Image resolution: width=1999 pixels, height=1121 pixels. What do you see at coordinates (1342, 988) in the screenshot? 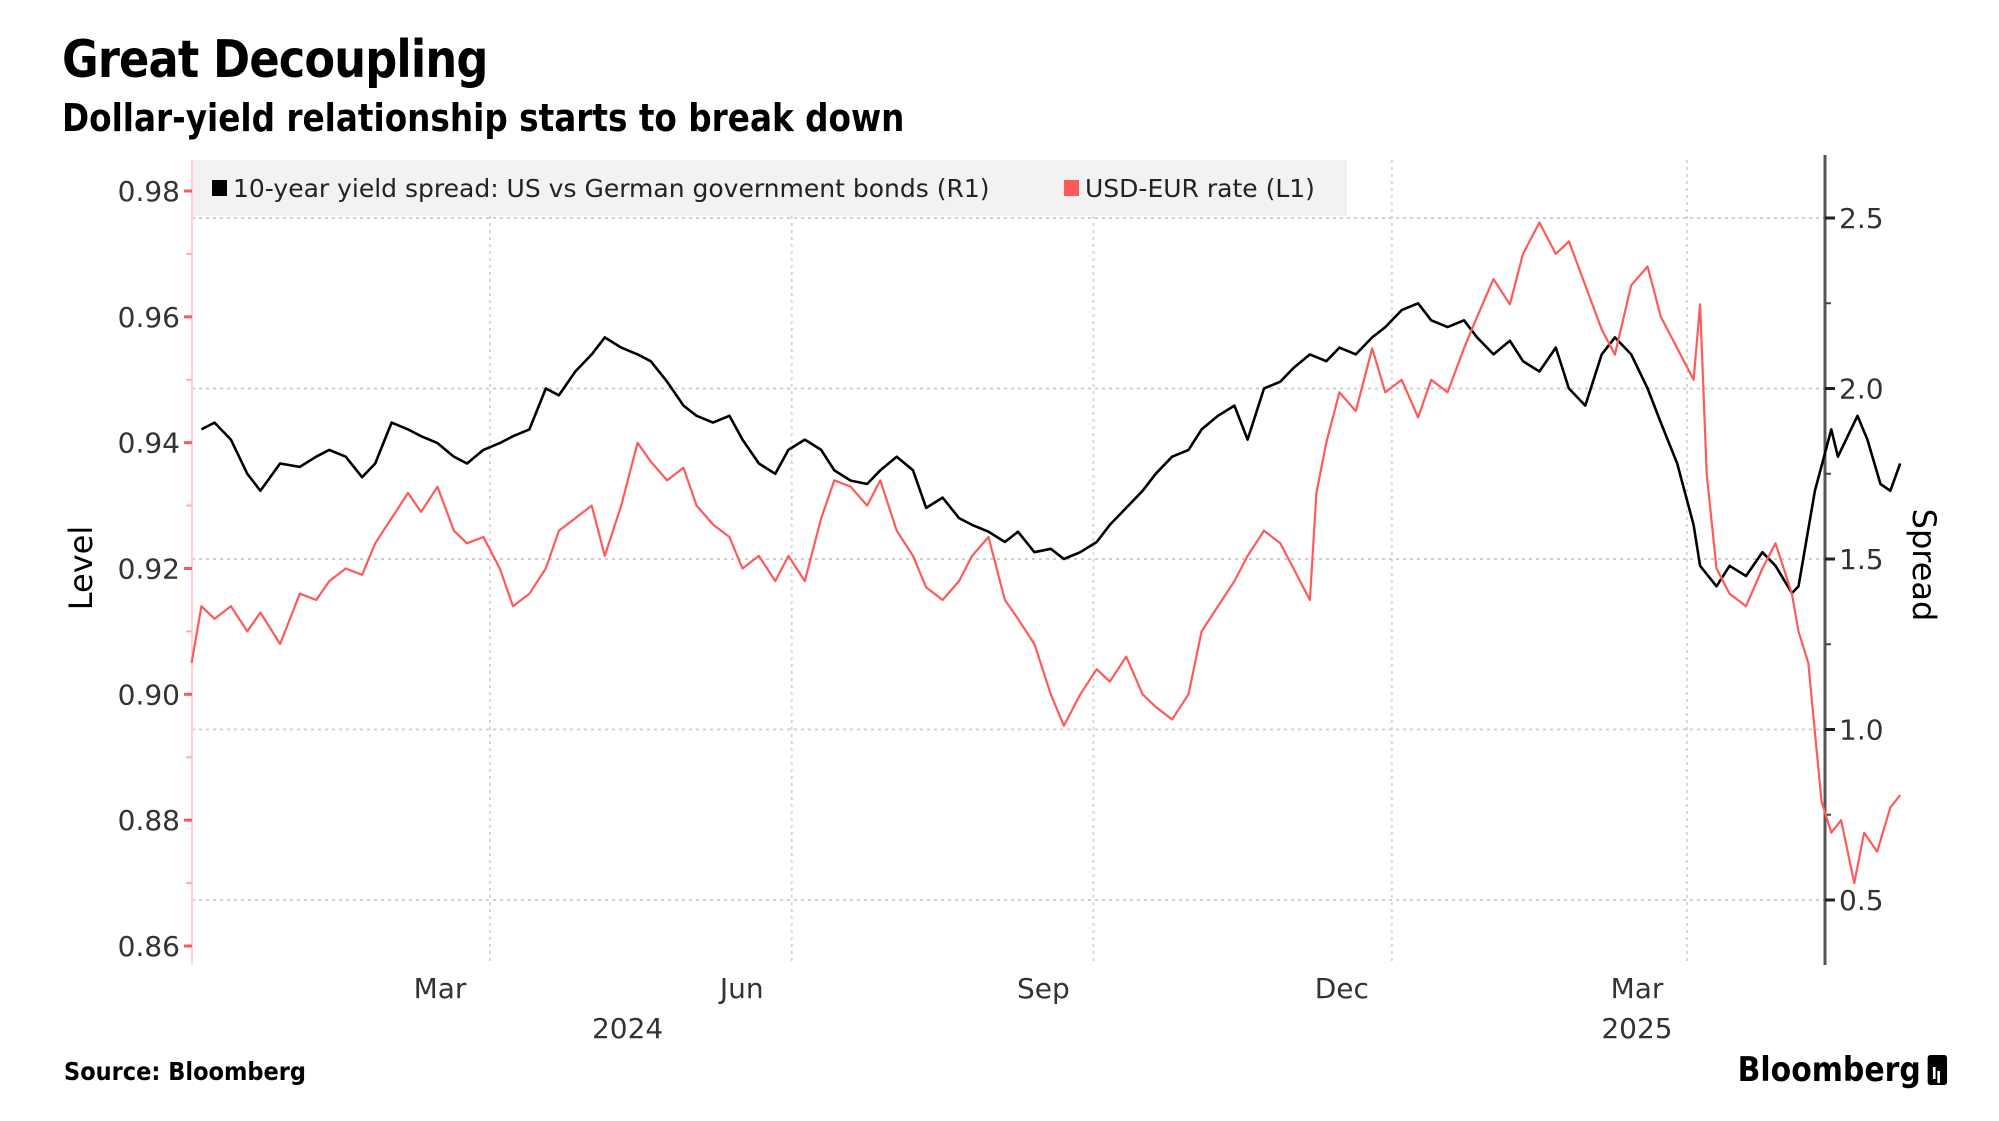
I see `x-tick-label: Dec` at bounding box center [1342, 988].